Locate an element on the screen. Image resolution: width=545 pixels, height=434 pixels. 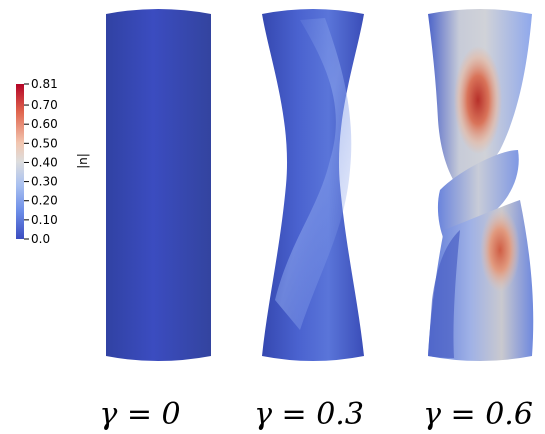
colorbar-ticks: 0.81 0.70 0.60 0.50 0.40 0.30 0.20 0.10 0.0 is located at coordinates (41, 161).